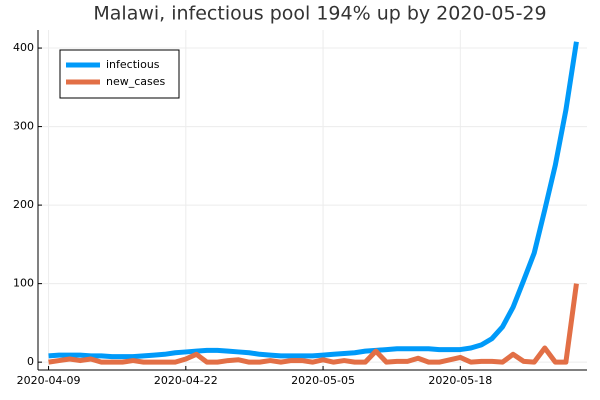 Image resolution: width=600 pixels, height=400 pixels. I want to click on x-tick-label: 2020-04-22, so click(186, 380).